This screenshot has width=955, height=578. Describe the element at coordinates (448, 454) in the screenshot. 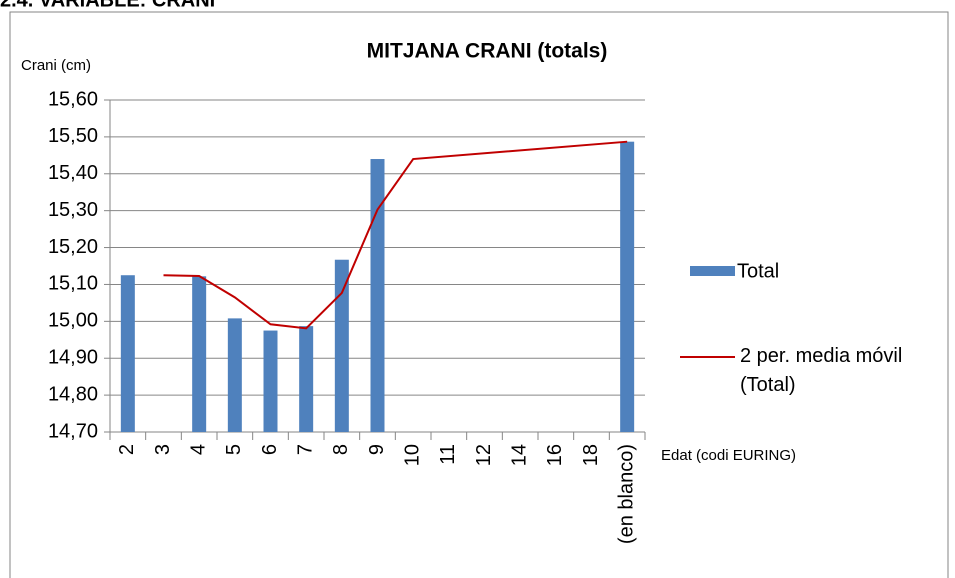

I see `x-tick-label: 11` at that location.